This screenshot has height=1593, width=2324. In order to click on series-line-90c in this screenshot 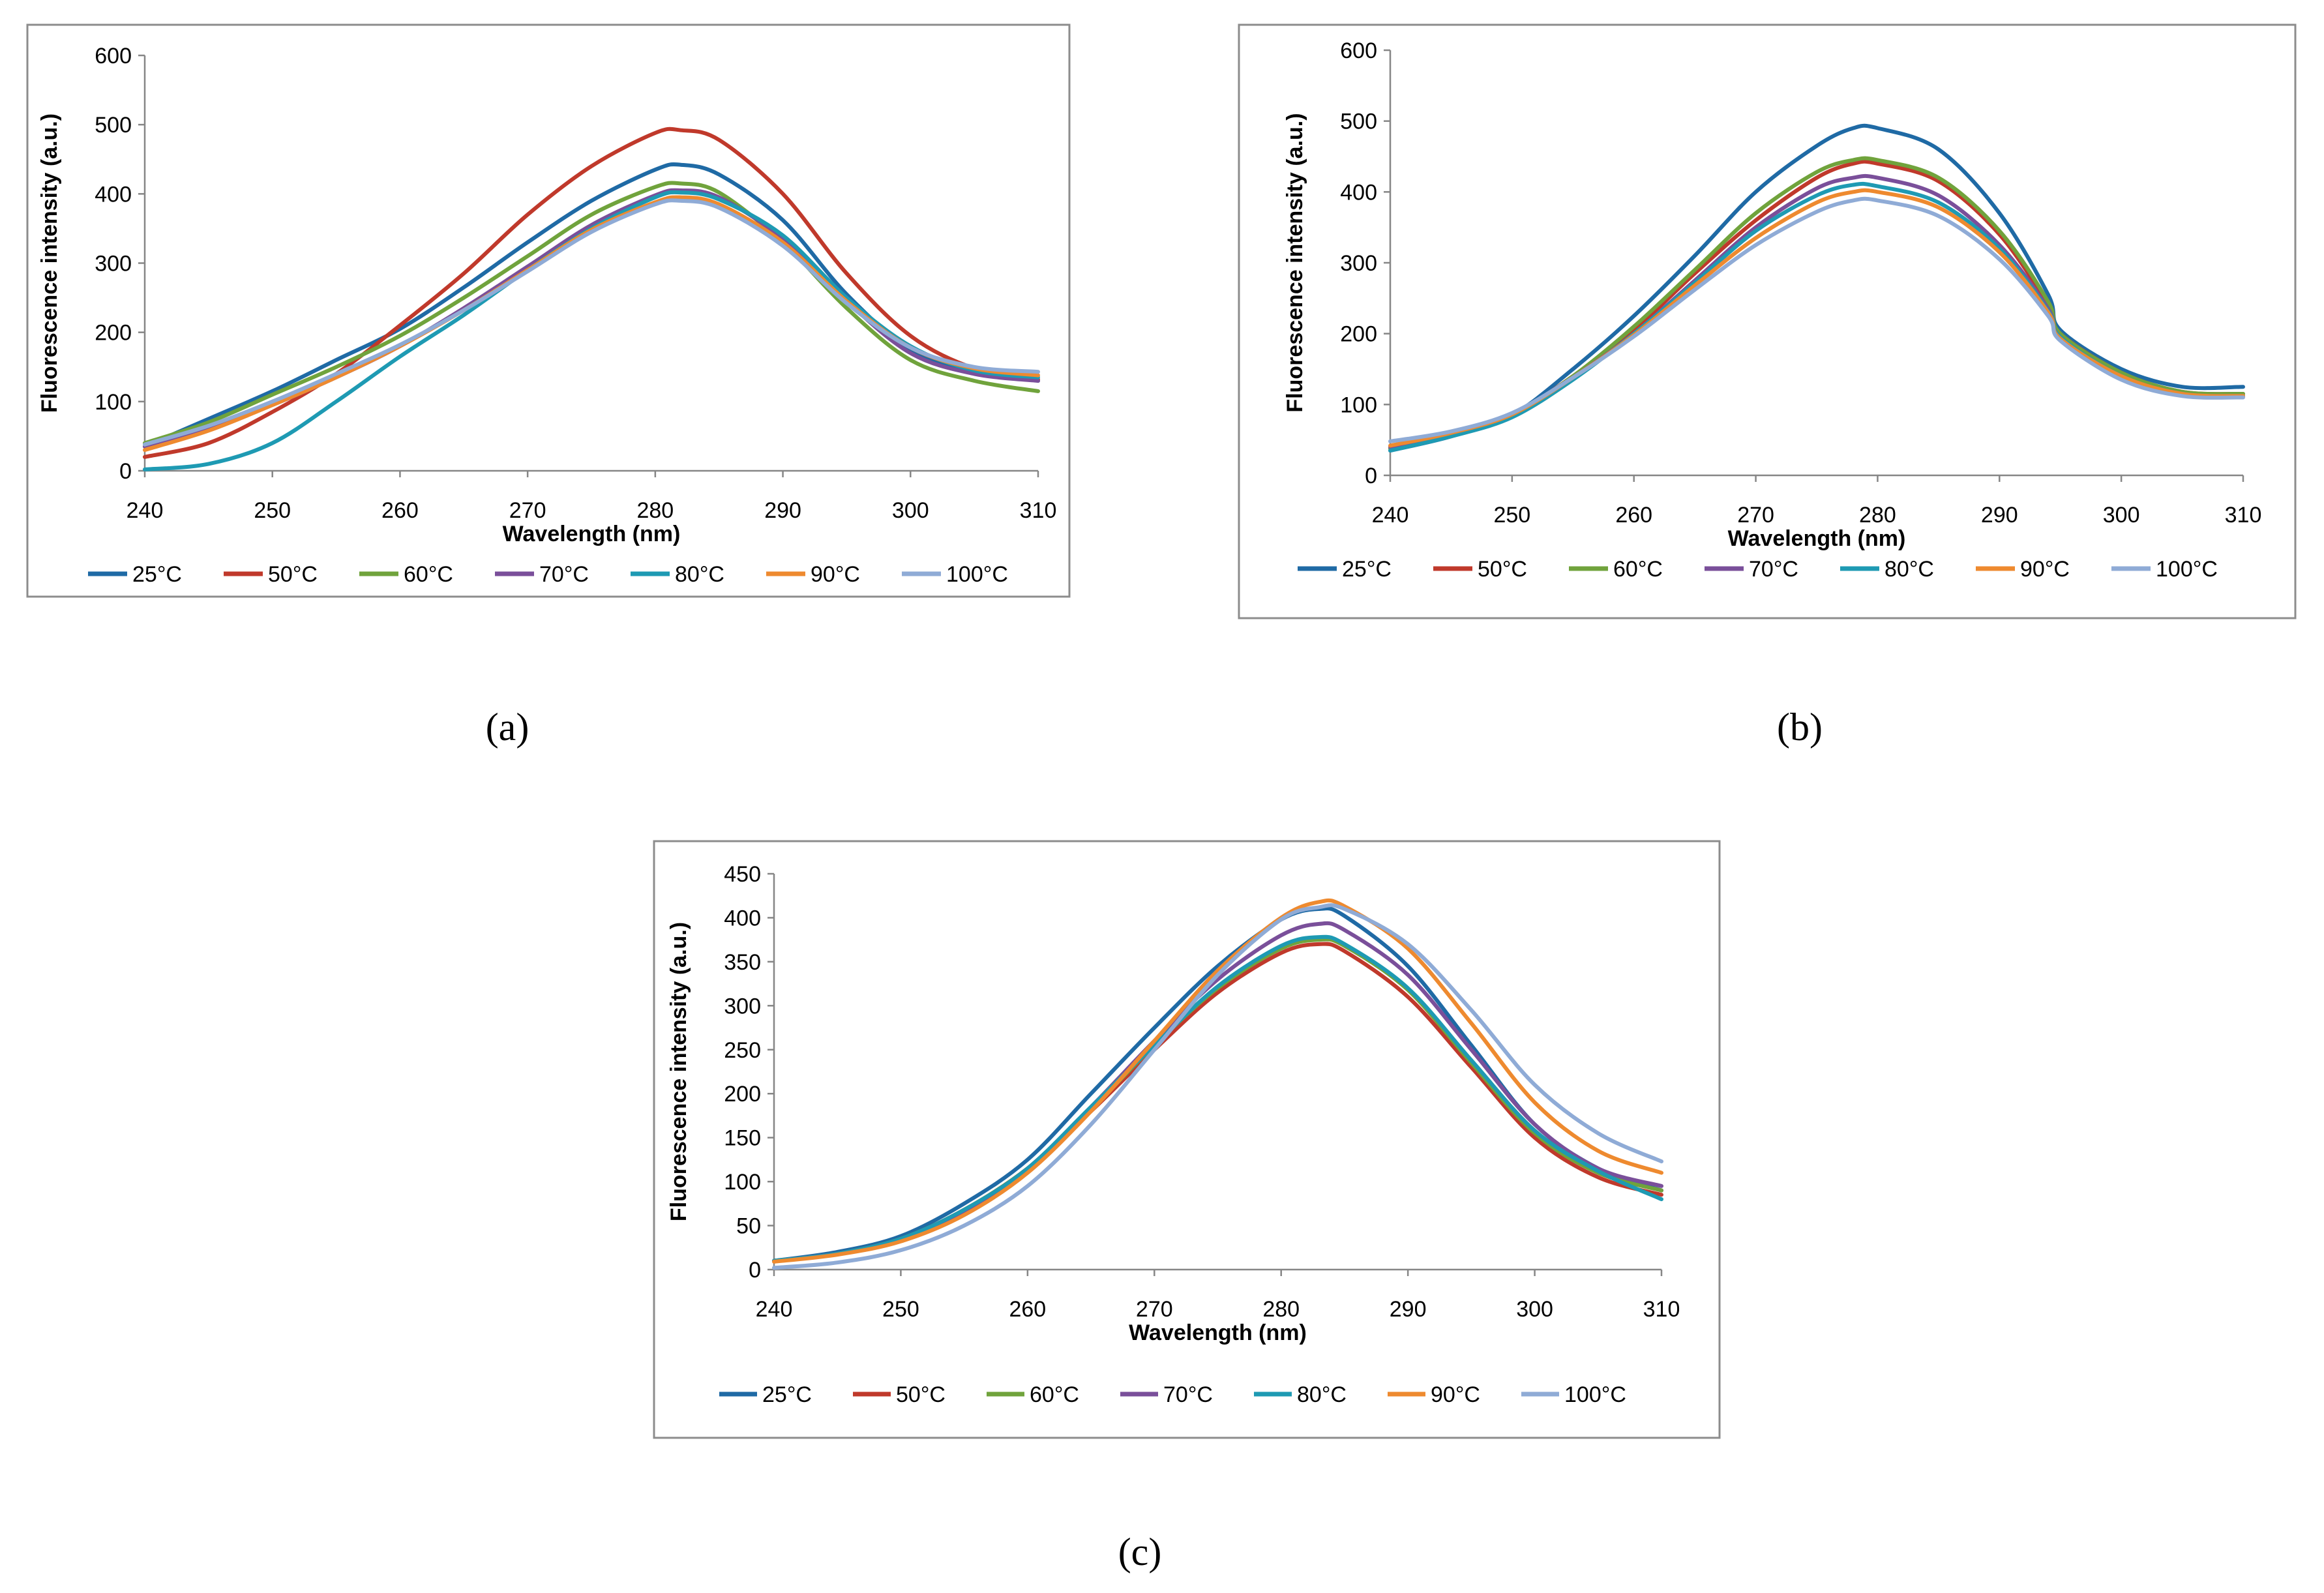, I will do `click(1218, 1081)`.